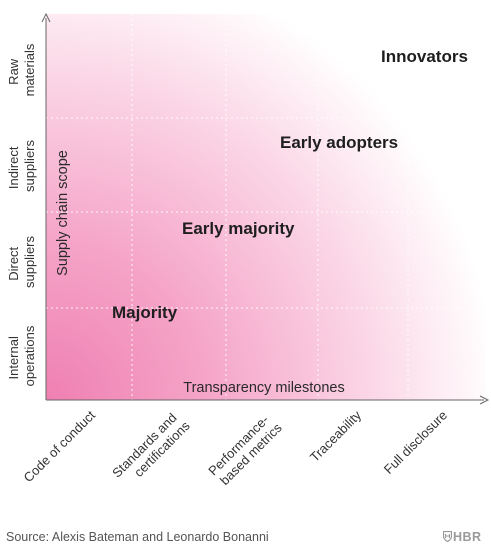 The width and height of the screenshot is (491, 553). I want to click on y-label-internal-operations: Internal operations, so click(21, 355).